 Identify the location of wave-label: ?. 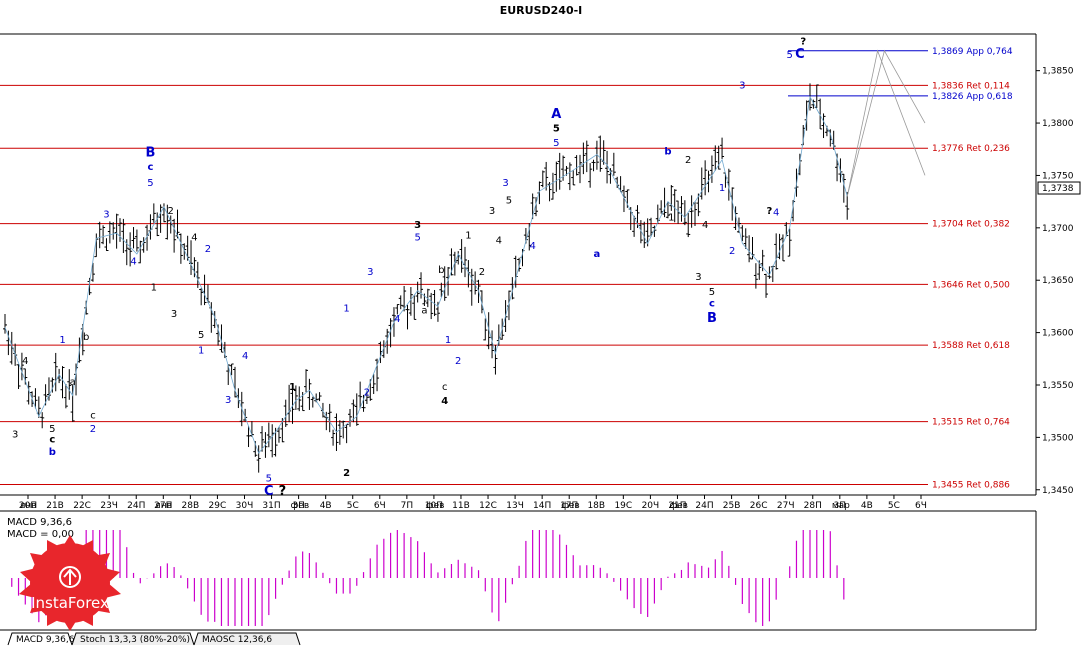
(283, 491).